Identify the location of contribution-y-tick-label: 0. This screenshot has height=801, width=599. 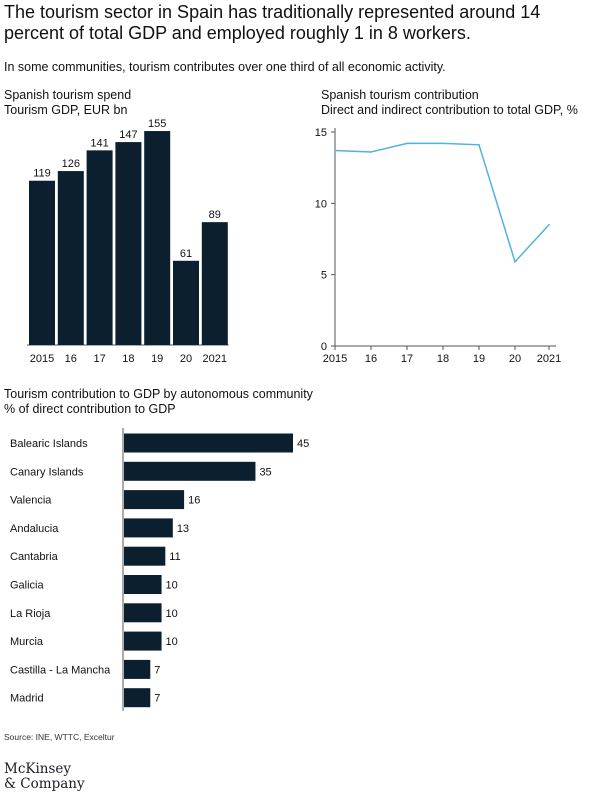
(324, 347).